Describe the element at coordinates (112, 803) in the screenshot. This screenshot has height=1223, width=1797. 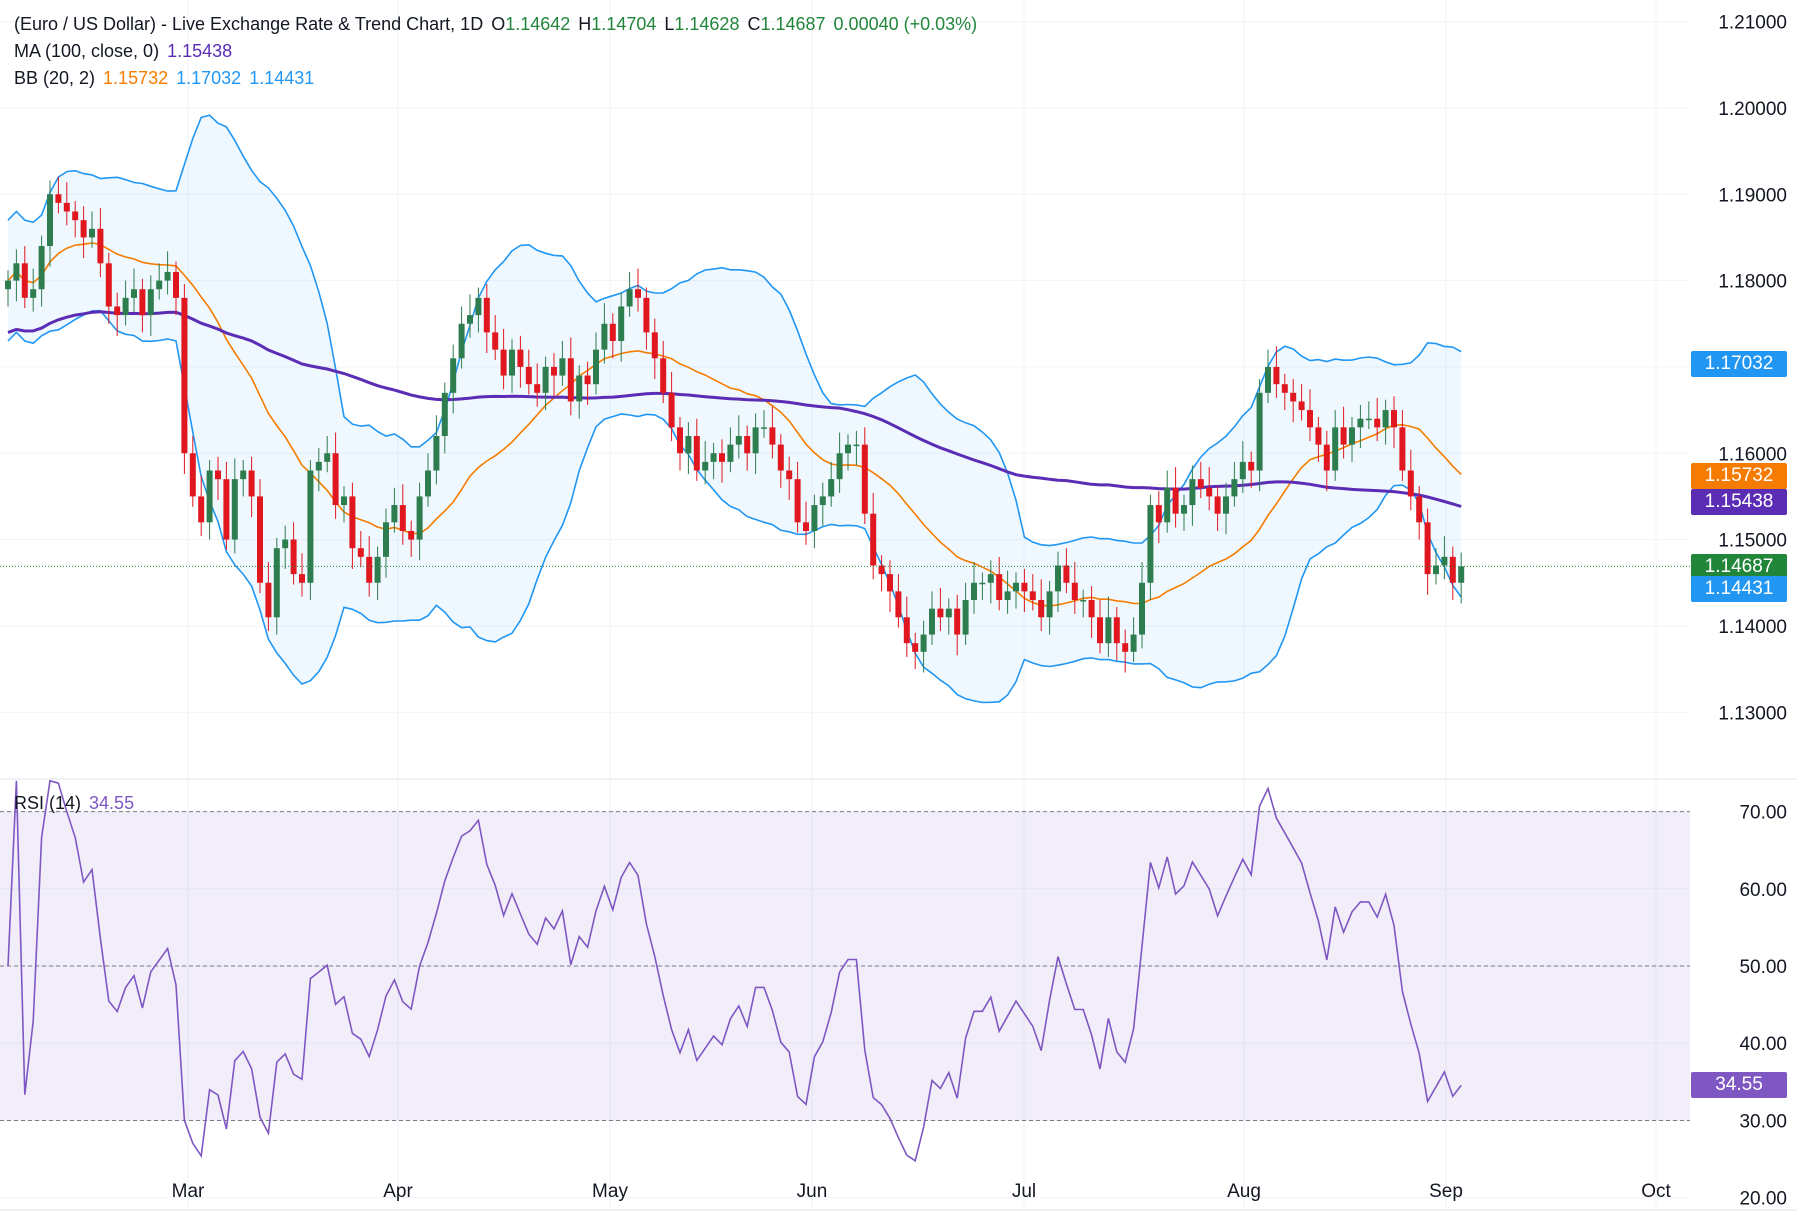
I see `rsi-legend-value: 34.55` at that location.